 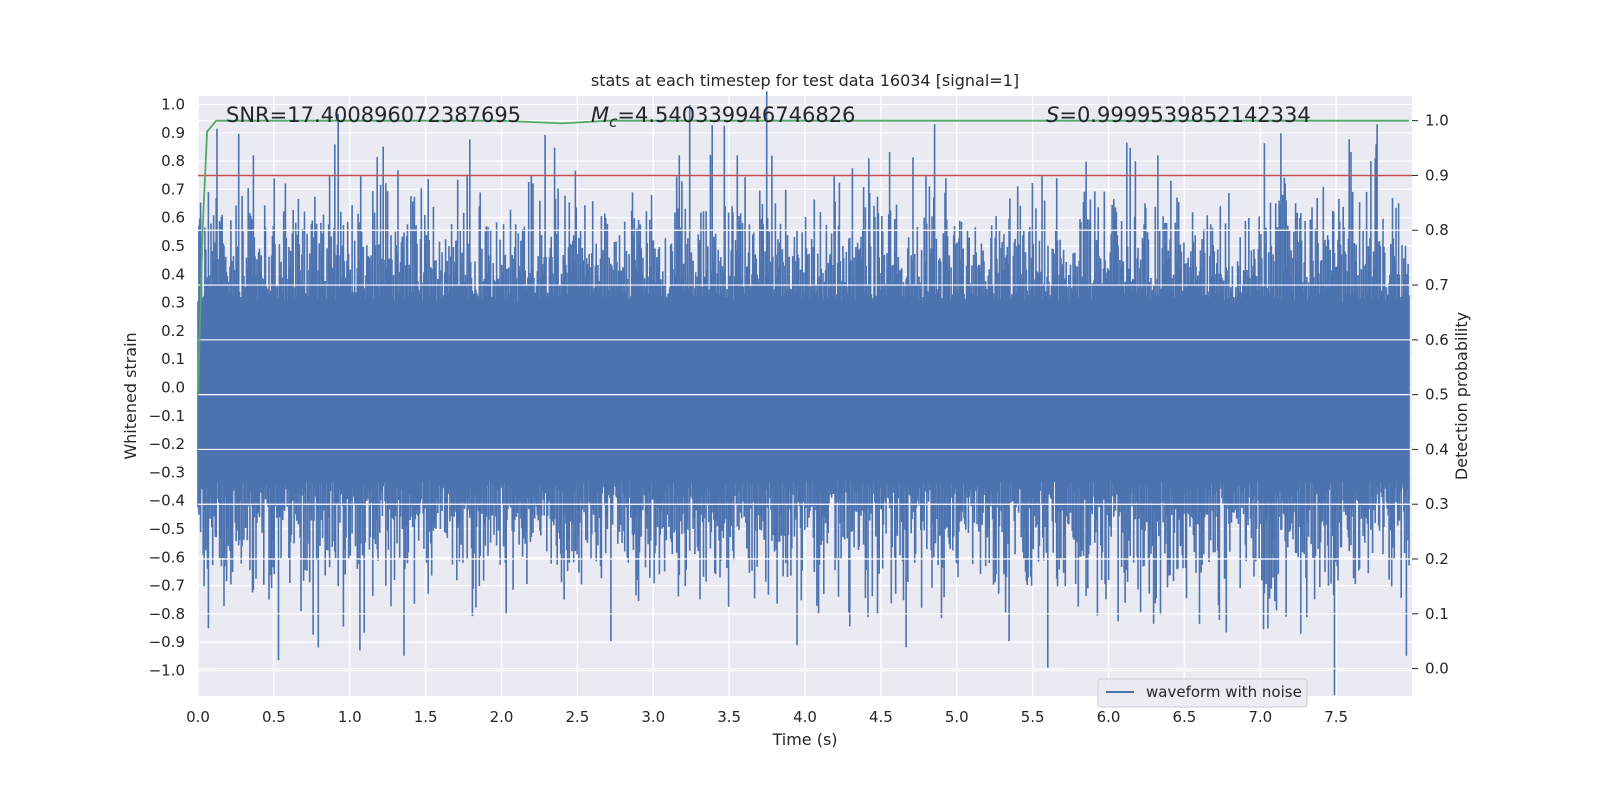 What do you see at coordinates (173, 161) in the screenshot?
I see `y-tick-label: 0.8` at bounding box center [173, 161].